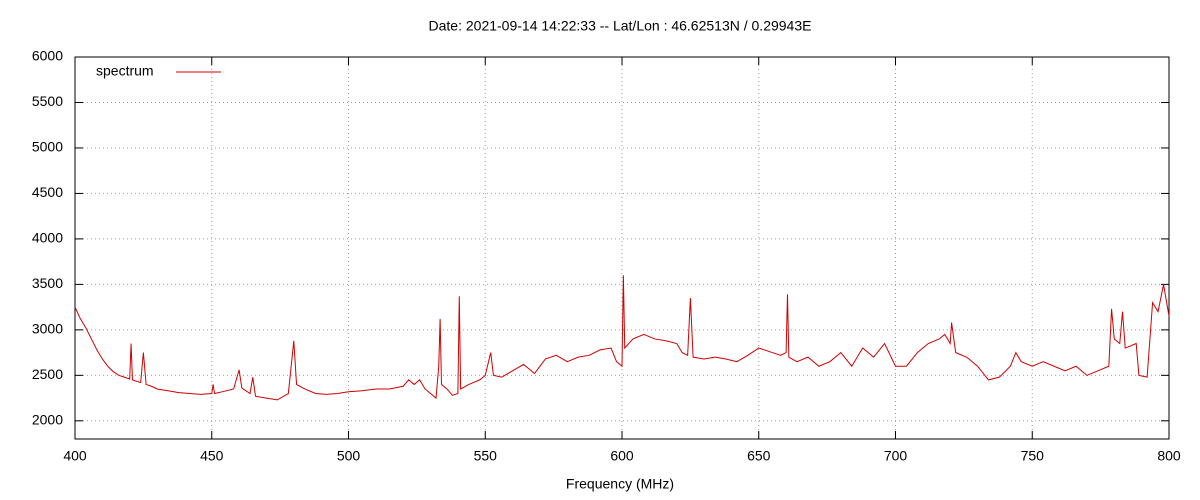 Image resolution: width=1200 pixels, height=500 pixels. I want to click on y-tick-label: 6000, so click(47, 56).